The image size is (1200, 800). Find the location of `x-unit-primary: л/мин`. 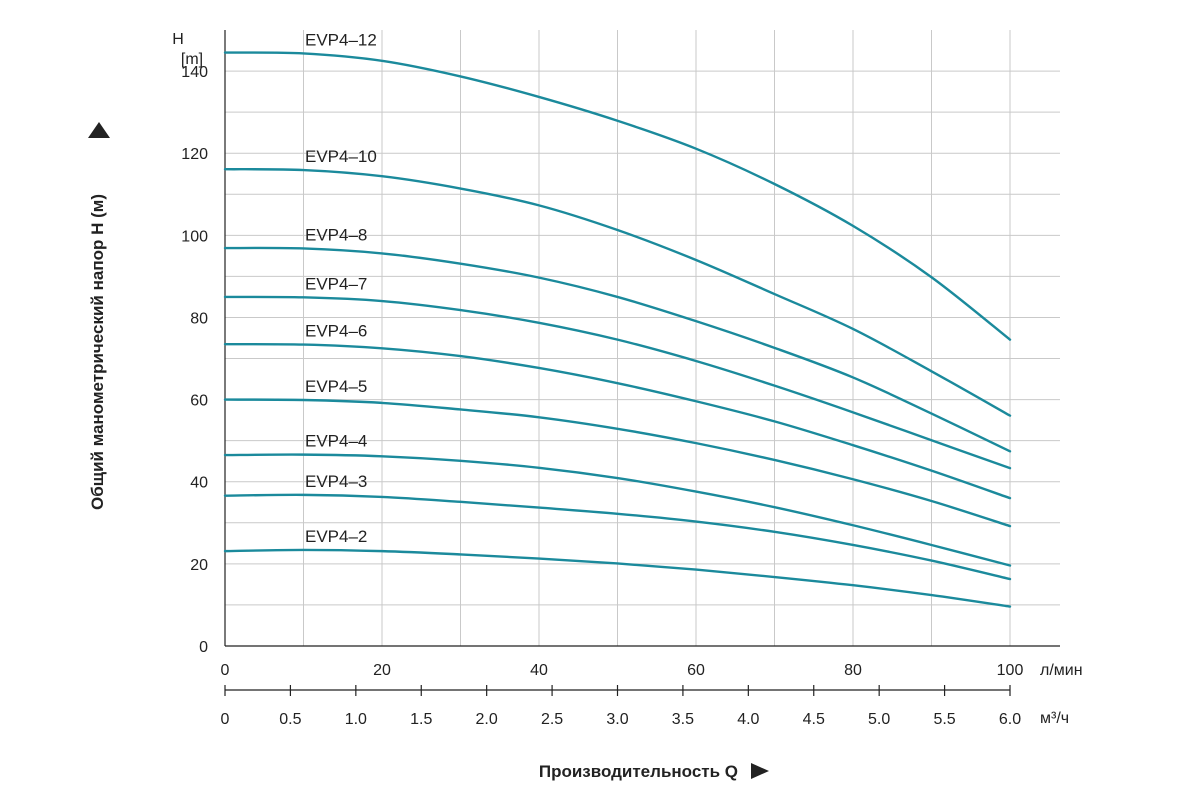

x-unit-primary: л/мин is located at coordinates (1061, 670).